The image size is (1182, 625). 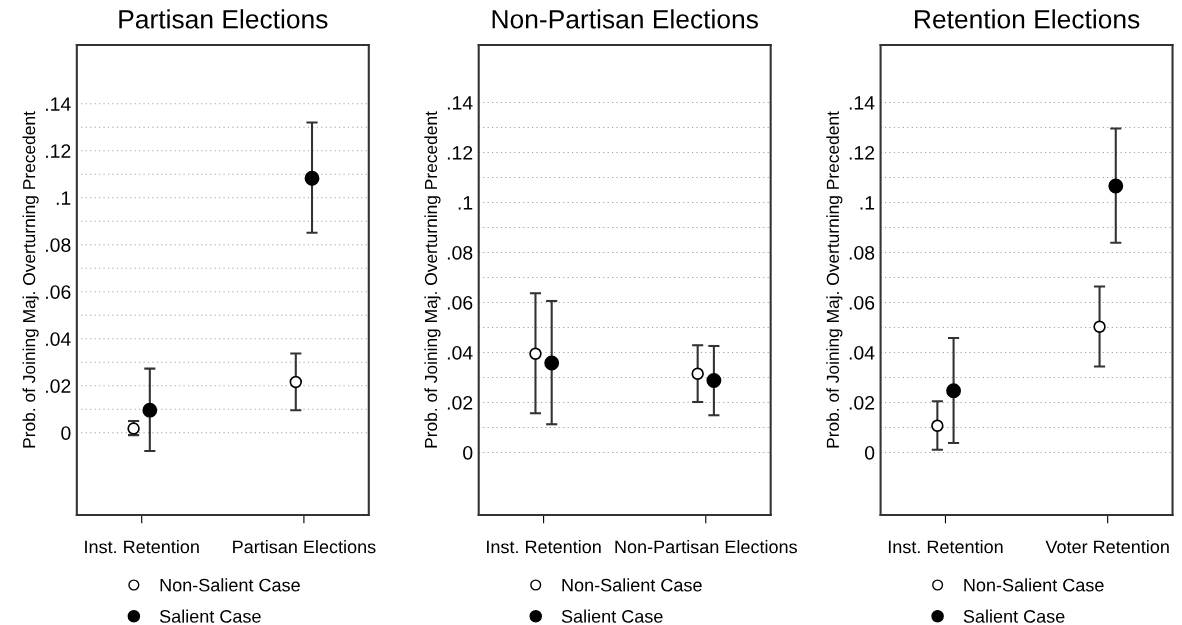 I want to click on chart-title: Non-Partisan Elections, so click(x=625, y=19).